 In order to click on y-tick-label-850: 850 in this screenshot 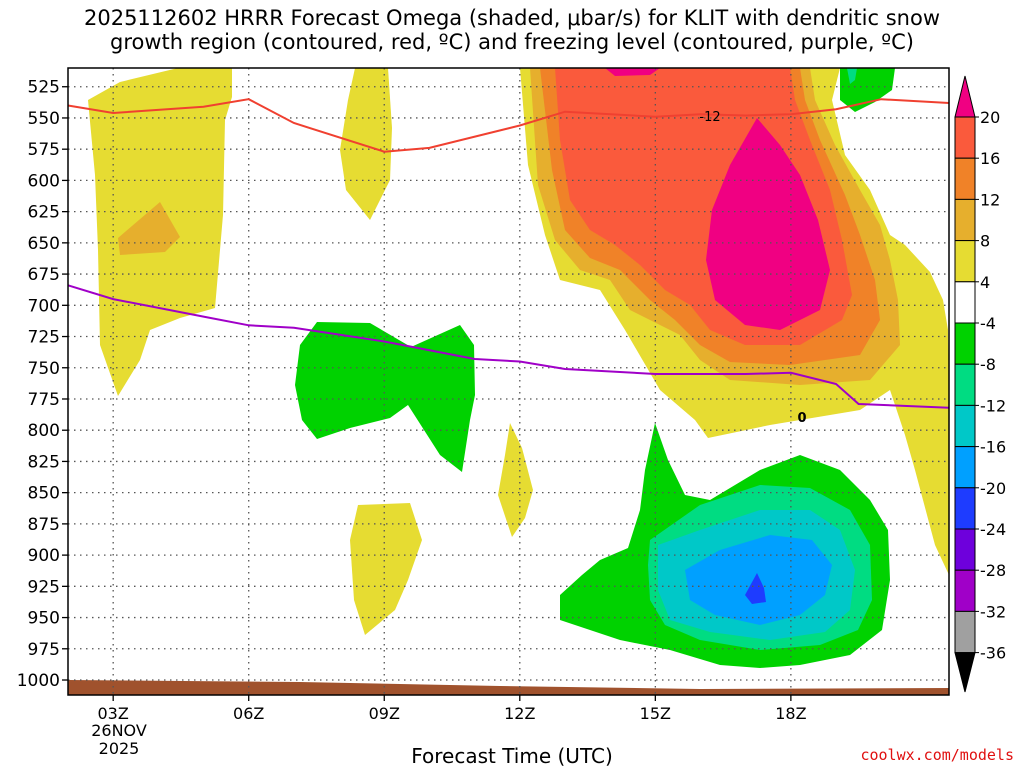, I will do `click(44, 494)`.